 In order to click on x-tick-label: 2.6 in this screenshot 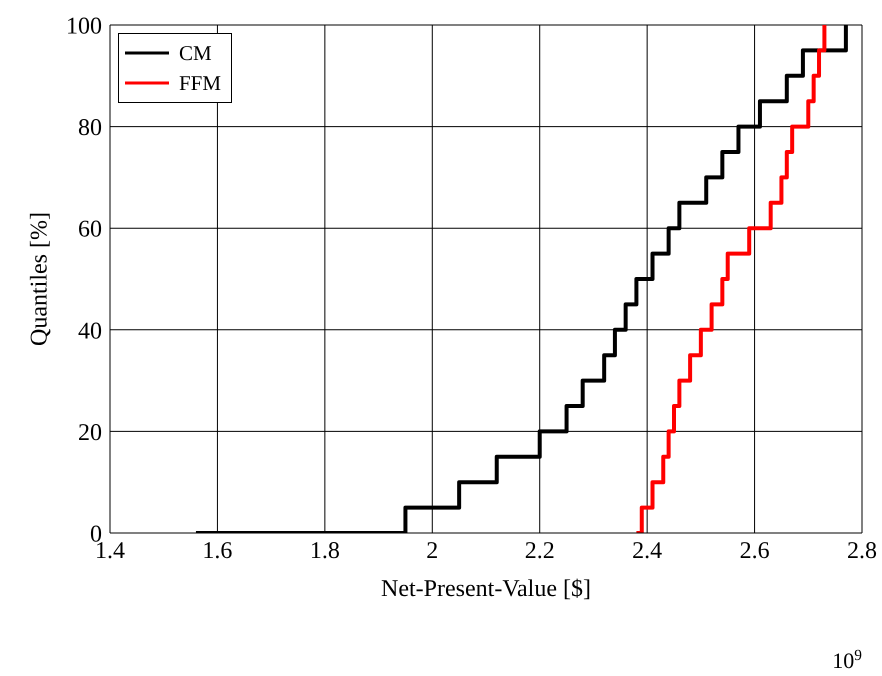, I will do `click(755, 551)`.